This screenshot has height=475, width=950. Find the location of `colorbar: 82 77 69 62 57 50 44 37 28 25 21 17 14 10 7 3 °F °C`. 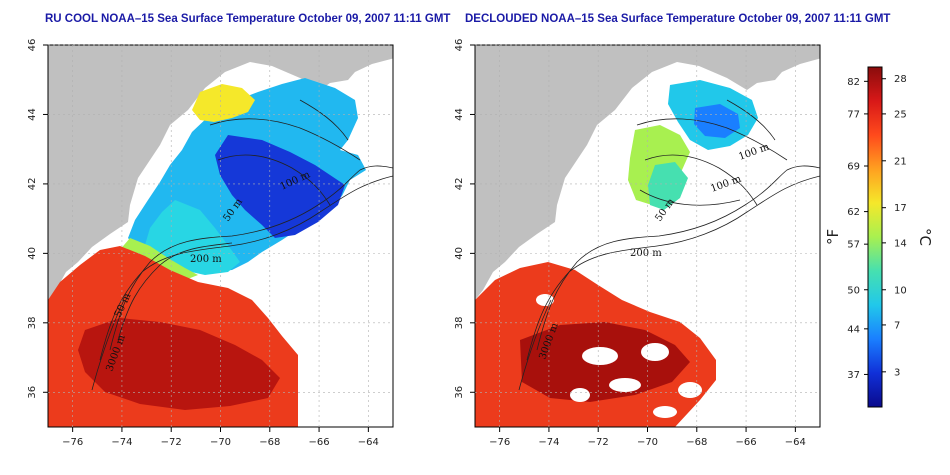

colorbar: 82 77 69 62 57 50 44 37 28 25 21 17 14 10 7 3 °F °C is located at coordinates (879, 237).